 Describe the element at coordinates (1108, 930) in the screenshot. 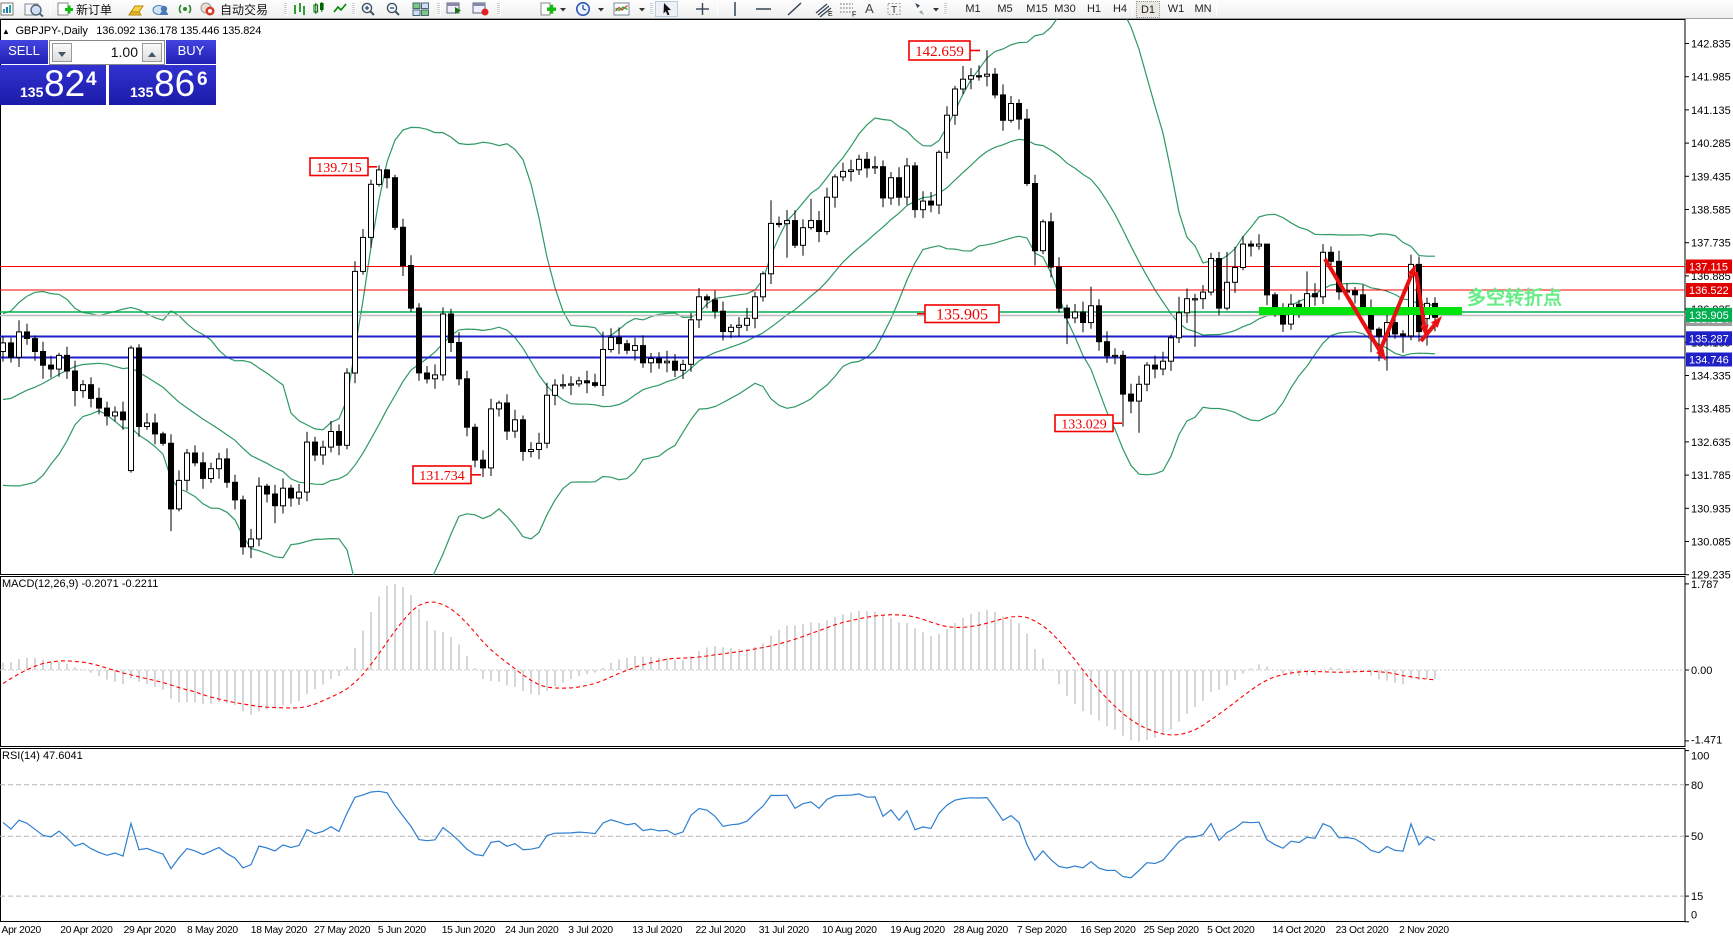

I see `svg-text: 16 Sep 2020` at that location.